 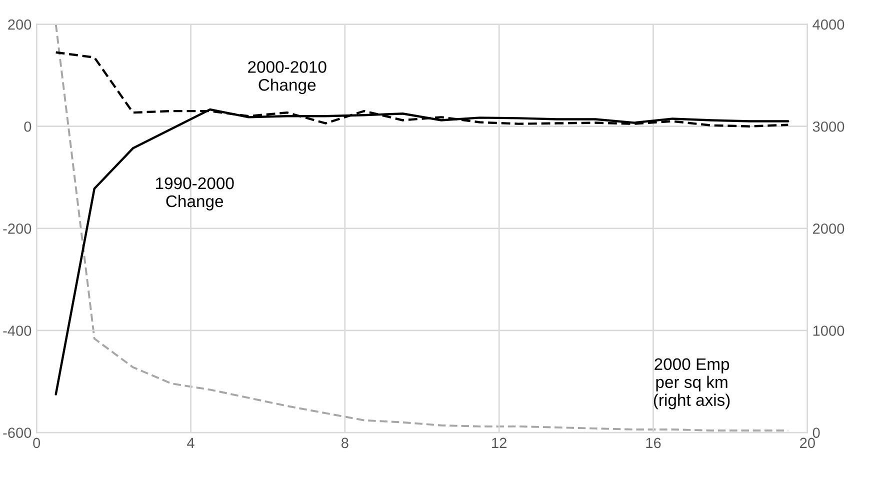 I want to click on x-tick-label: 20, so click(x=807, y=443).